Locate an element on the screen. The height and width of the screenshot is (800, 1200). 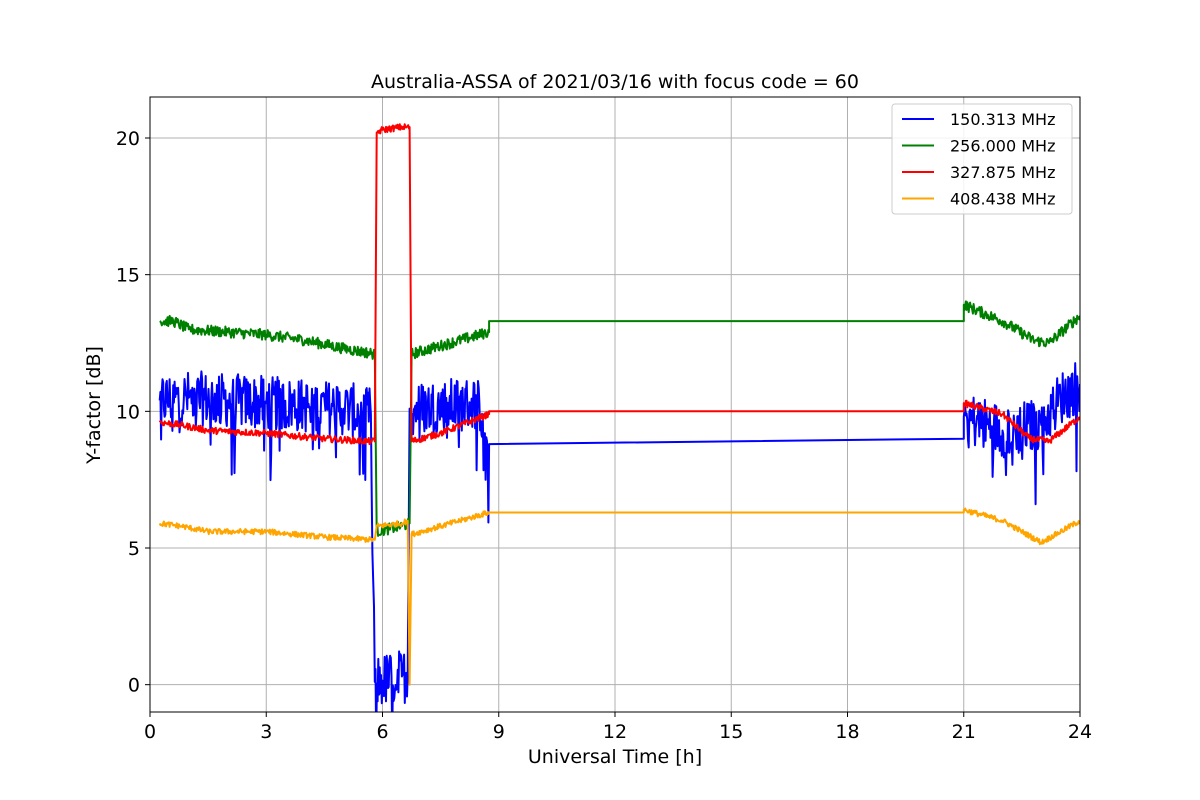
y-tick-label: 15 is located at coordinates (128, 276).